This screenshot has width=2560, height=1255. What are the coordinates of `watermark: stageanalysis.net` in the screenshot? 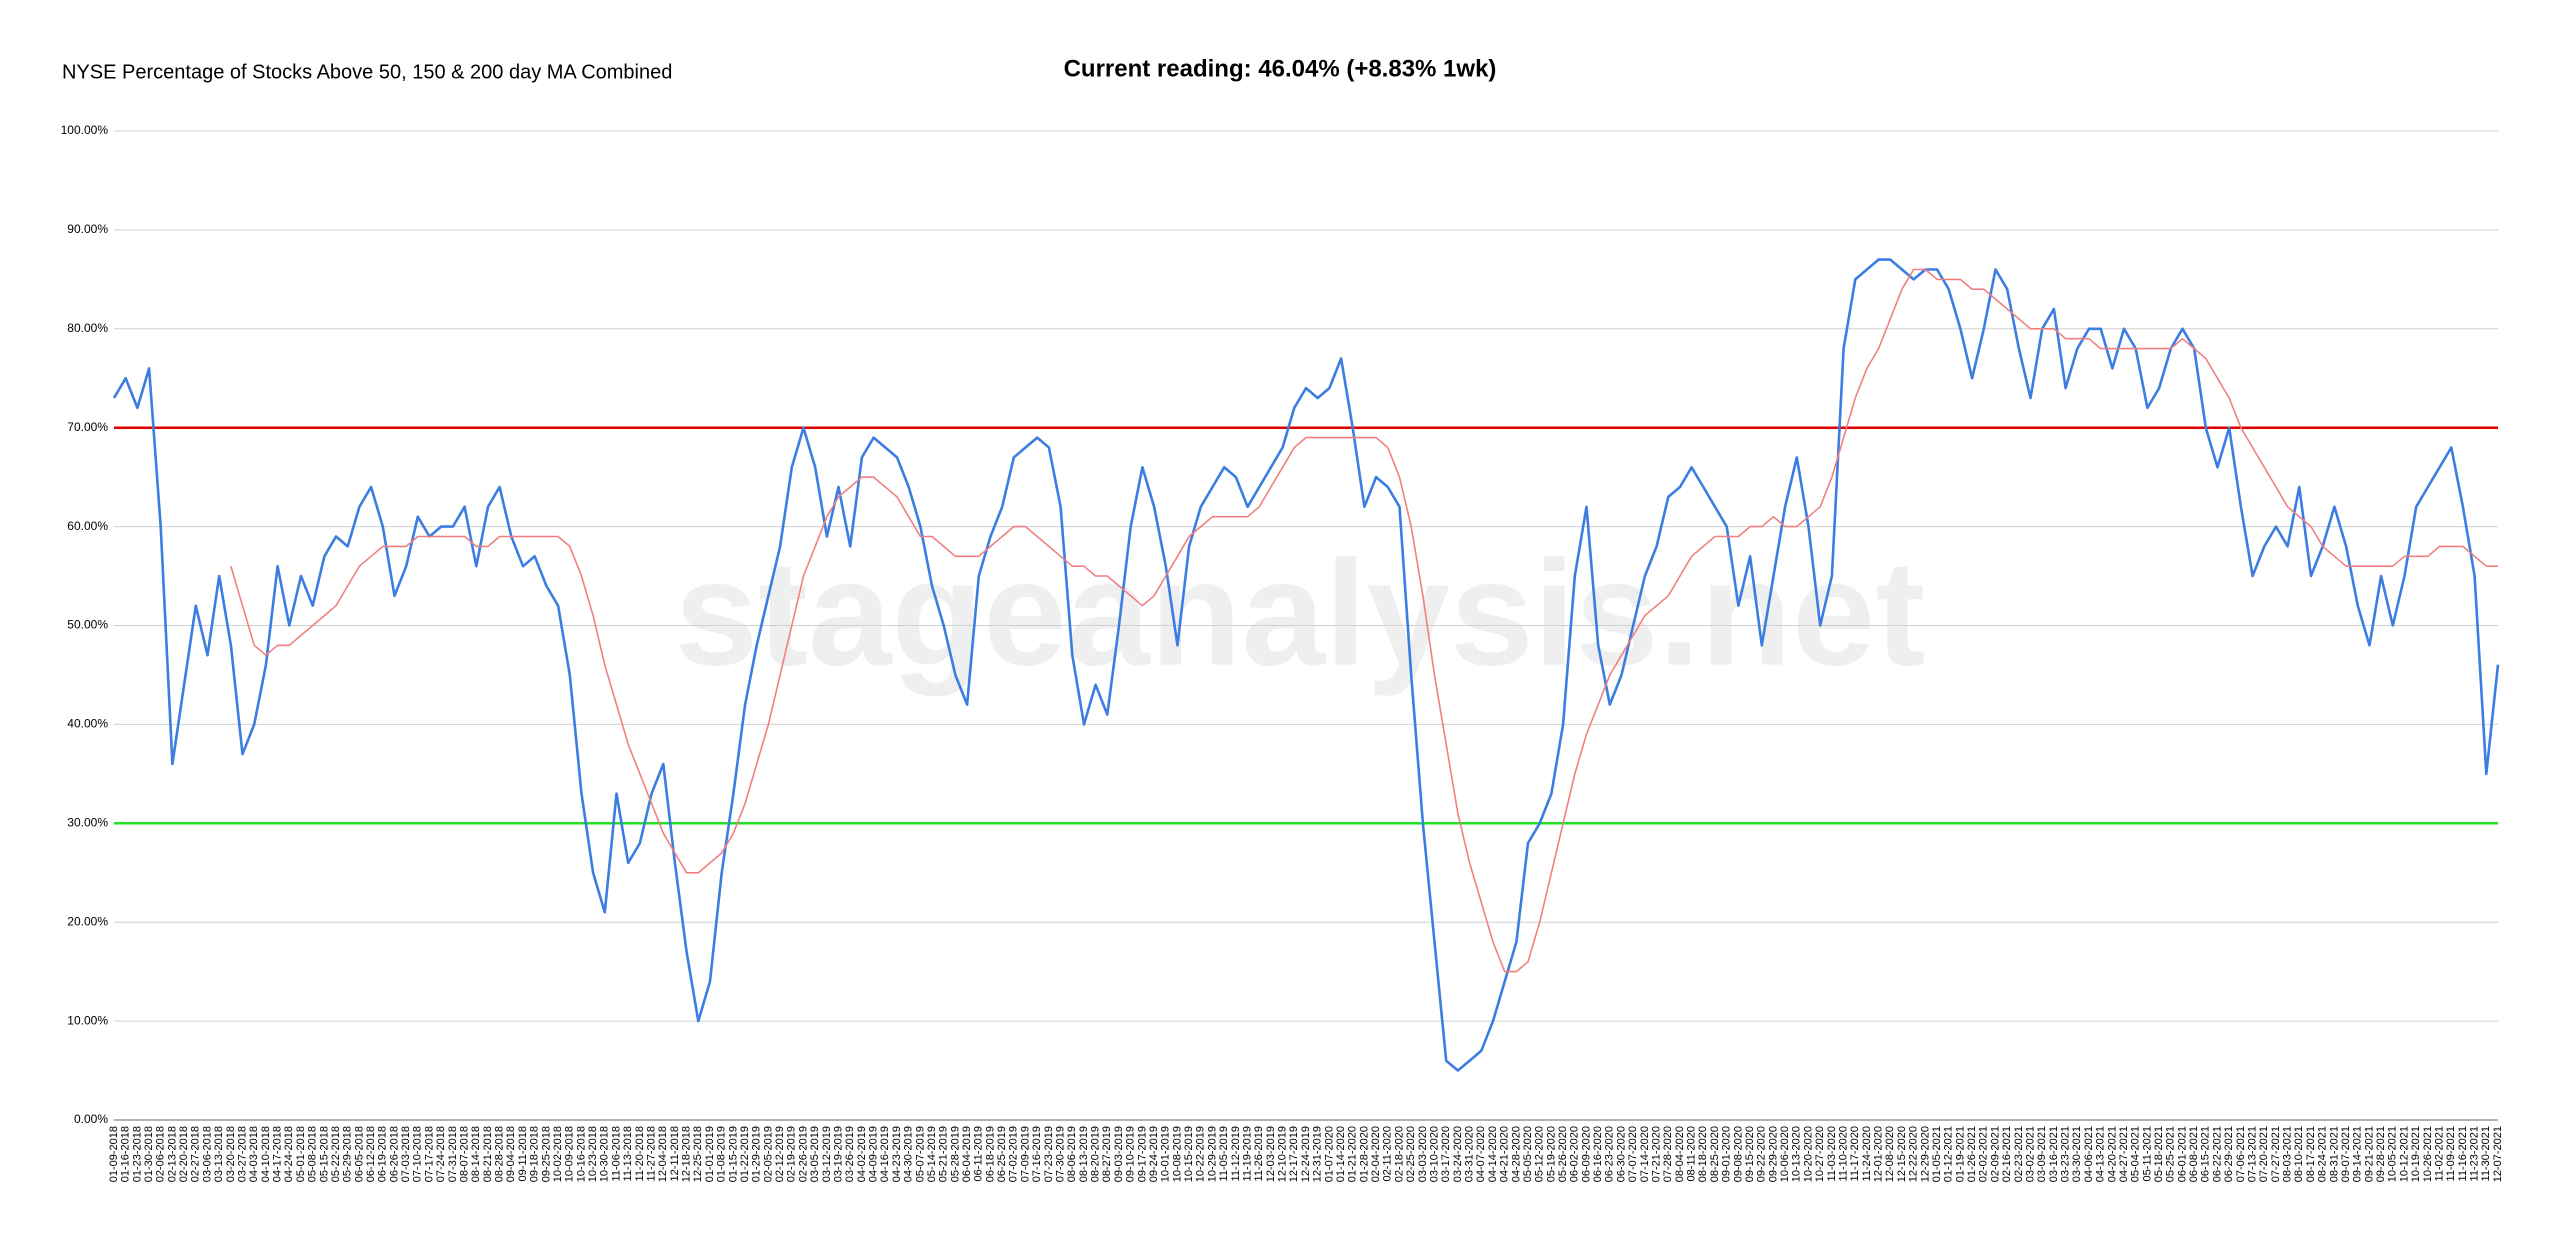 It's located at (1300, 613).